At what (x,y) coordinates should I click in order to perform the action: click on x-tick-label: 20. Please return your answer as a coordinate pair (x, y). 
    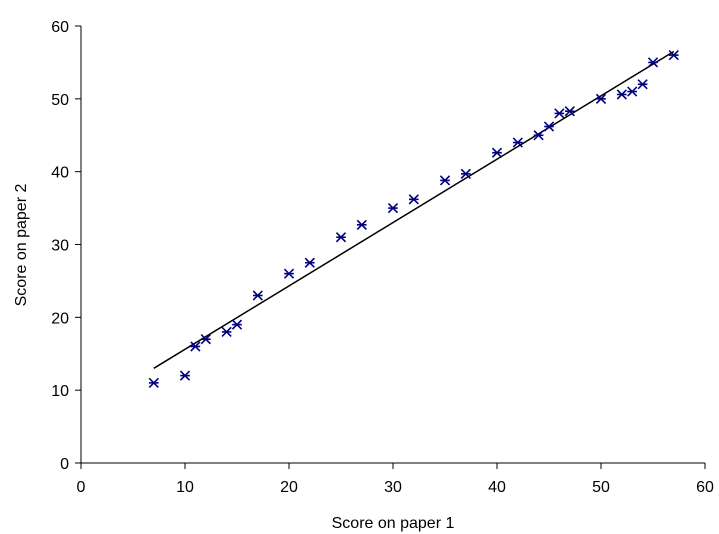
    Looking at the image, I should click on (289, 487).